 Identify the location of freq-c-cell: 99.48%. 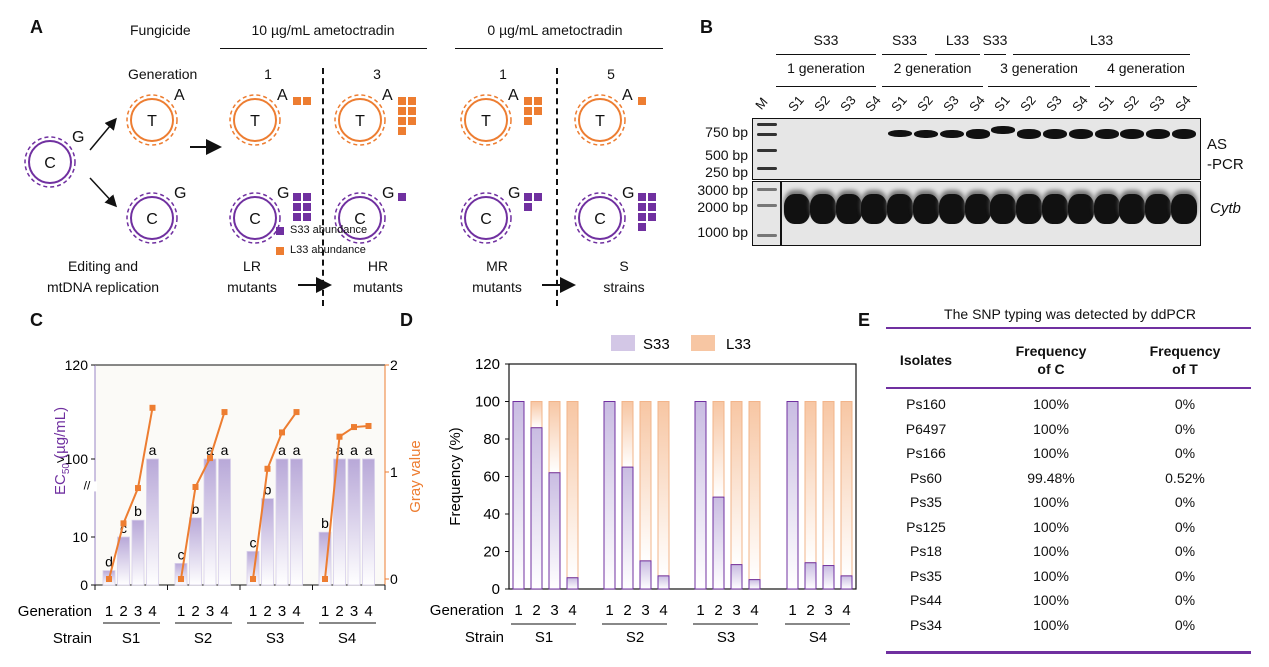
(1051, 477).